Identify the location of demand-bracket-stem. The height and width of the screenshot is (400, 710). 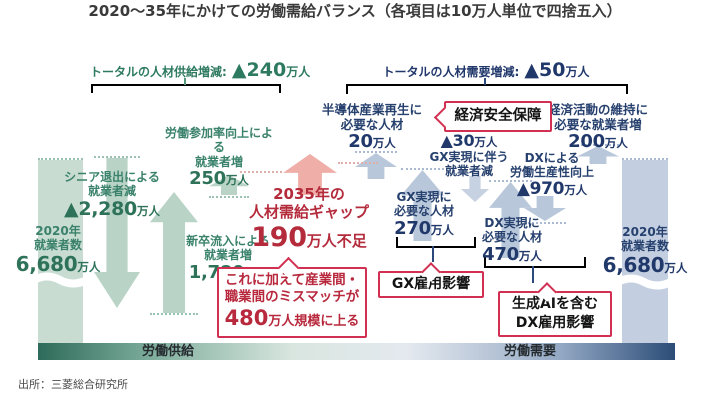
(485, 81).